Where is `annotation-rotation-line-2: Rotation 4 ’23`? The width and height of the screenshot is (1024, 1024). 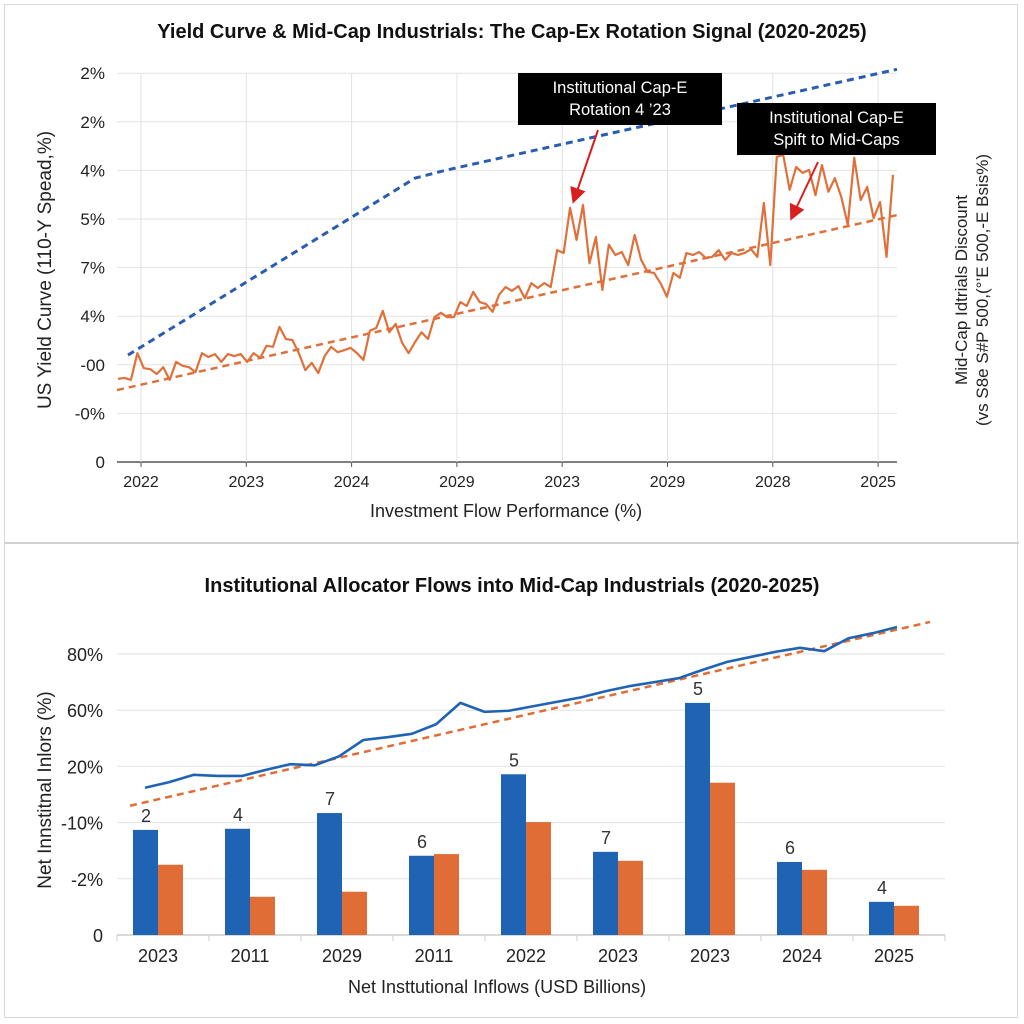
annotation-rotation-line-2: Rotation 4 ’23 is located at coordinates (620, 110).